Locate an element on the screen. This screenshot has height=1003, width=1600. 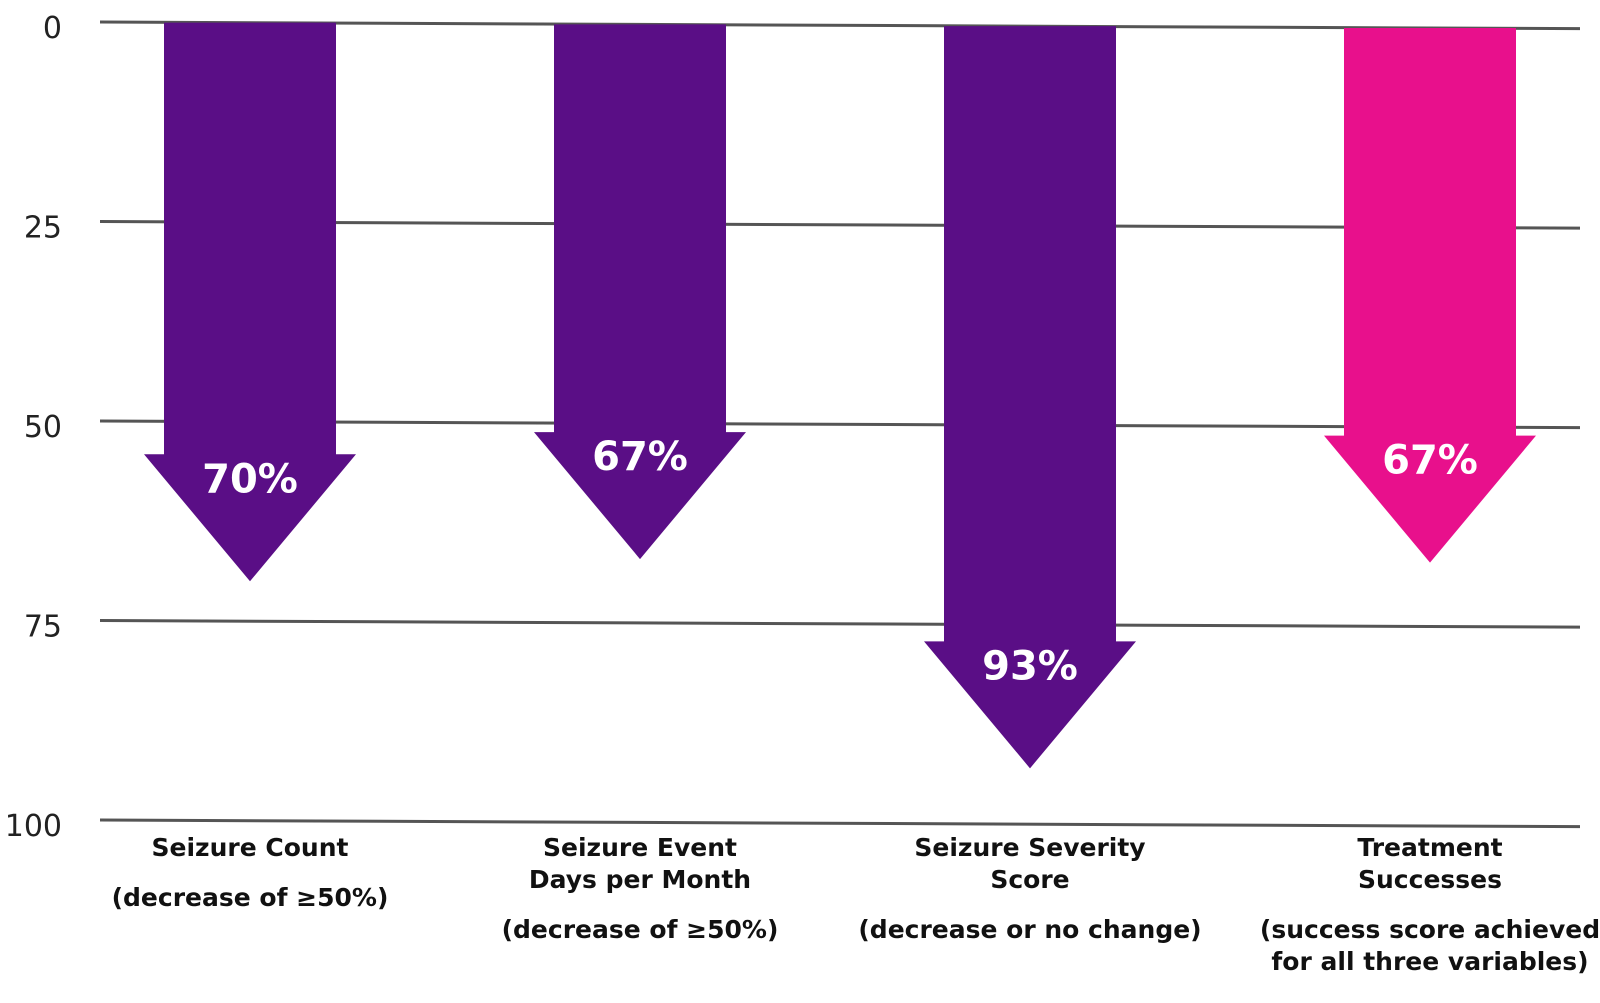
y-axis-ticks: 0 25 50 75 100 is located at coordinates (33, 427).